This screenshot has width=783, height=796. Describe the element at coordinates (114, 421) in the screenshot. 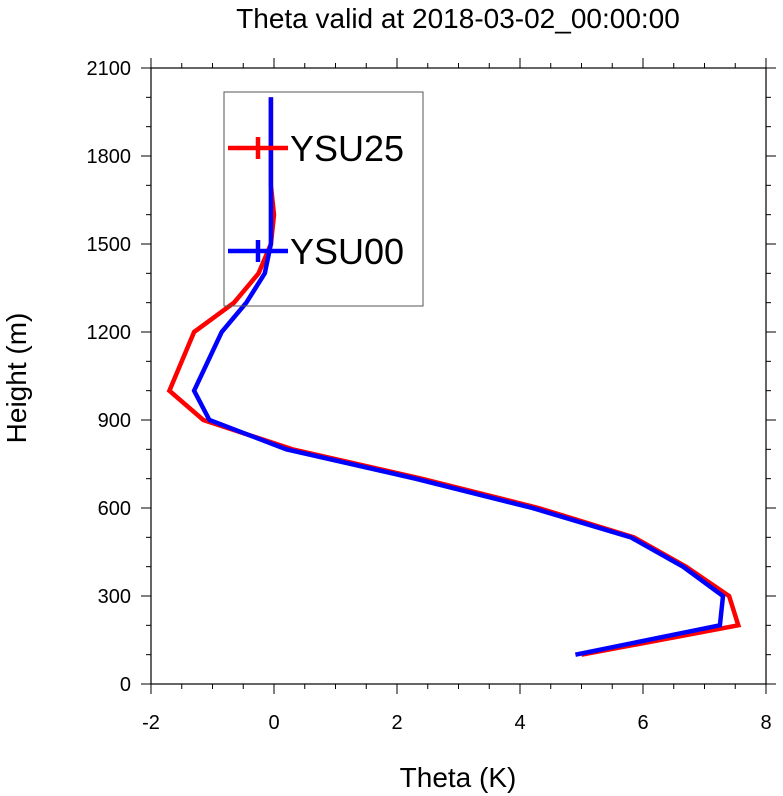

I see `y-tick-label: 900` at that location.